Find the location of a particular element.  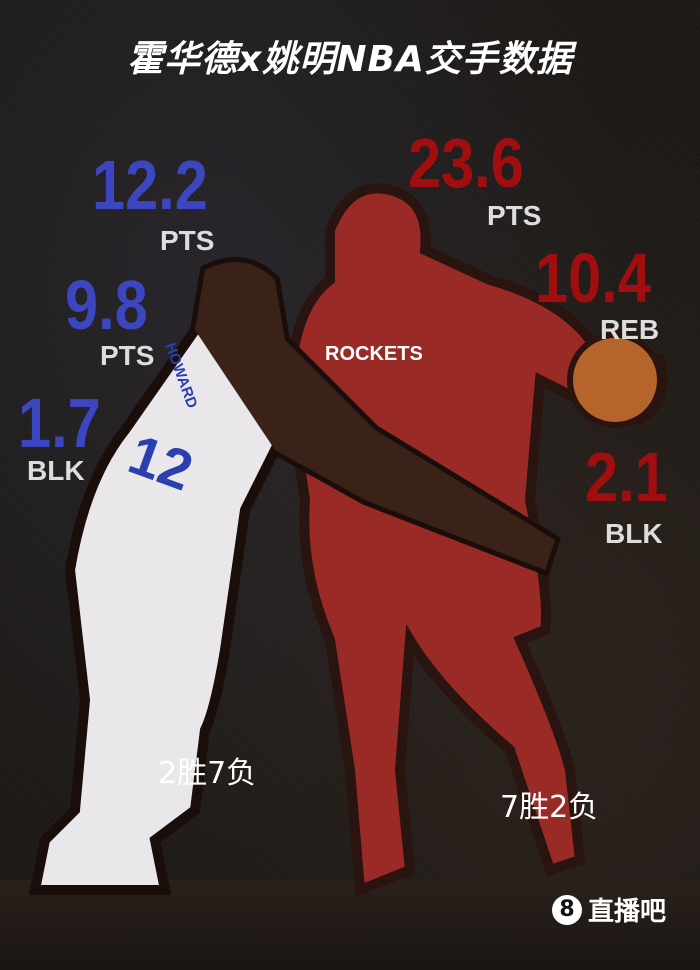

yao-stat-1-label: PTS is located at coordinates (514, 215).